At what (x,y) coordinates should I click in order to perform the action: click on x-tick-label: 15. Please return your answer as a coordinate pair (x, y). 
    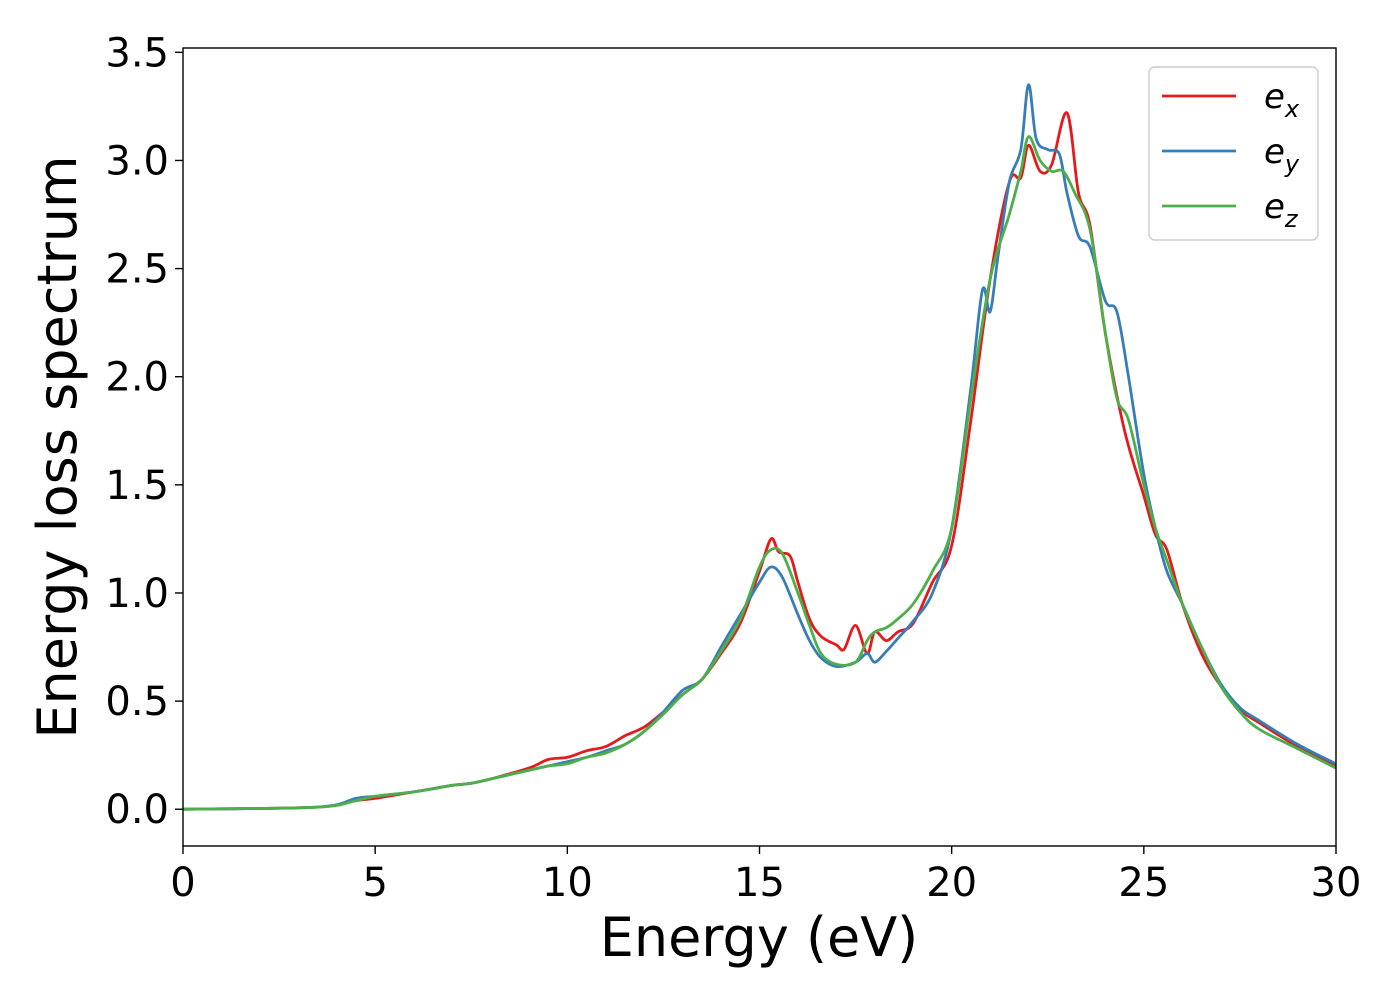
    Looking at the image, I should click on (759, 883).